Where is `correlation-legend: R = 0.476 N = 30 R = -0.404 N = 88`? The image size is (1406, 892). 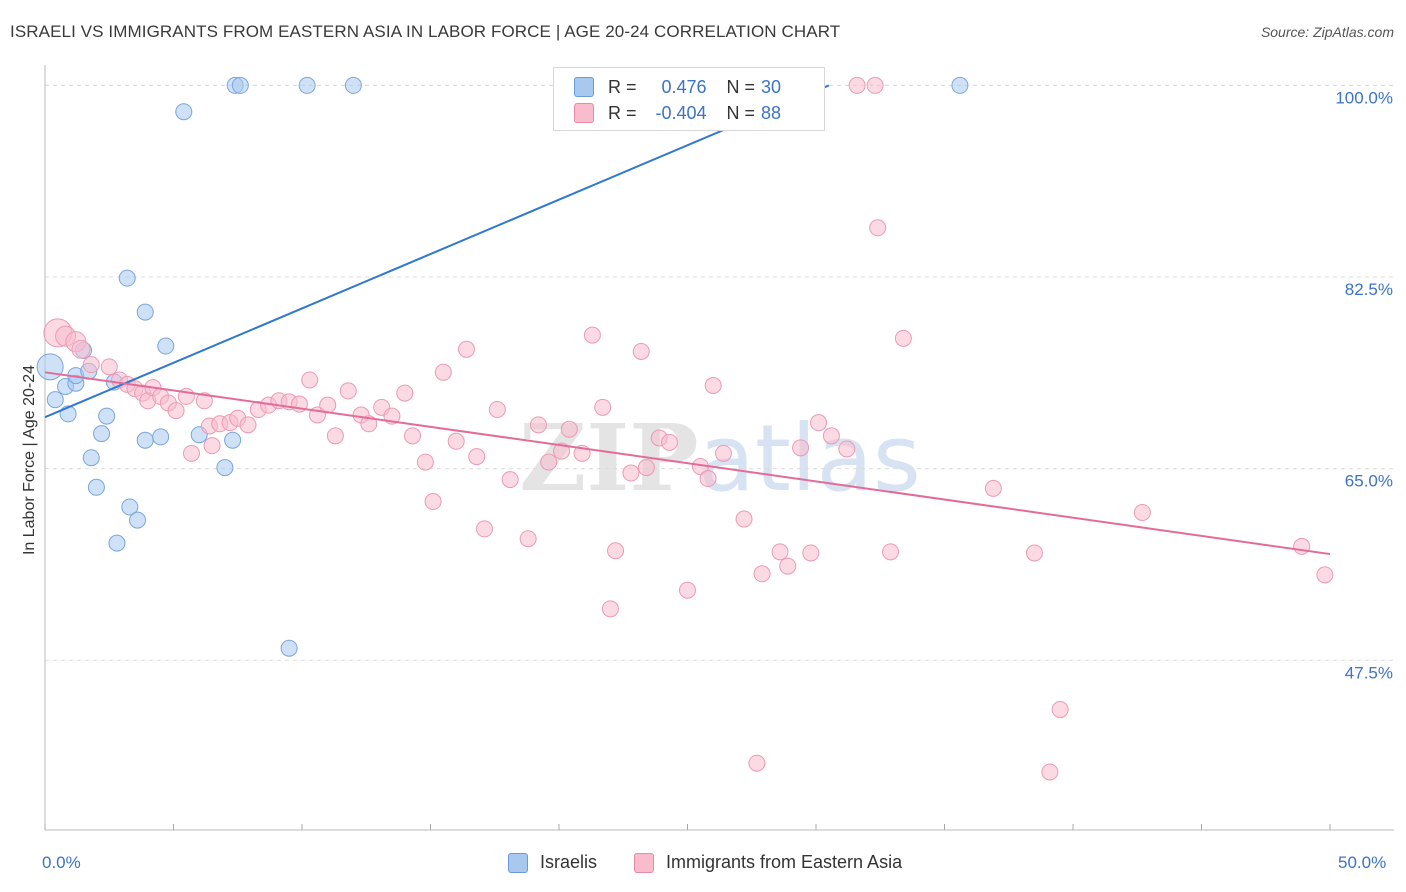 correlation-legend: R = 0.476 N = 30 R = -0.404 N = 88 is located at coordinates (689, 99).